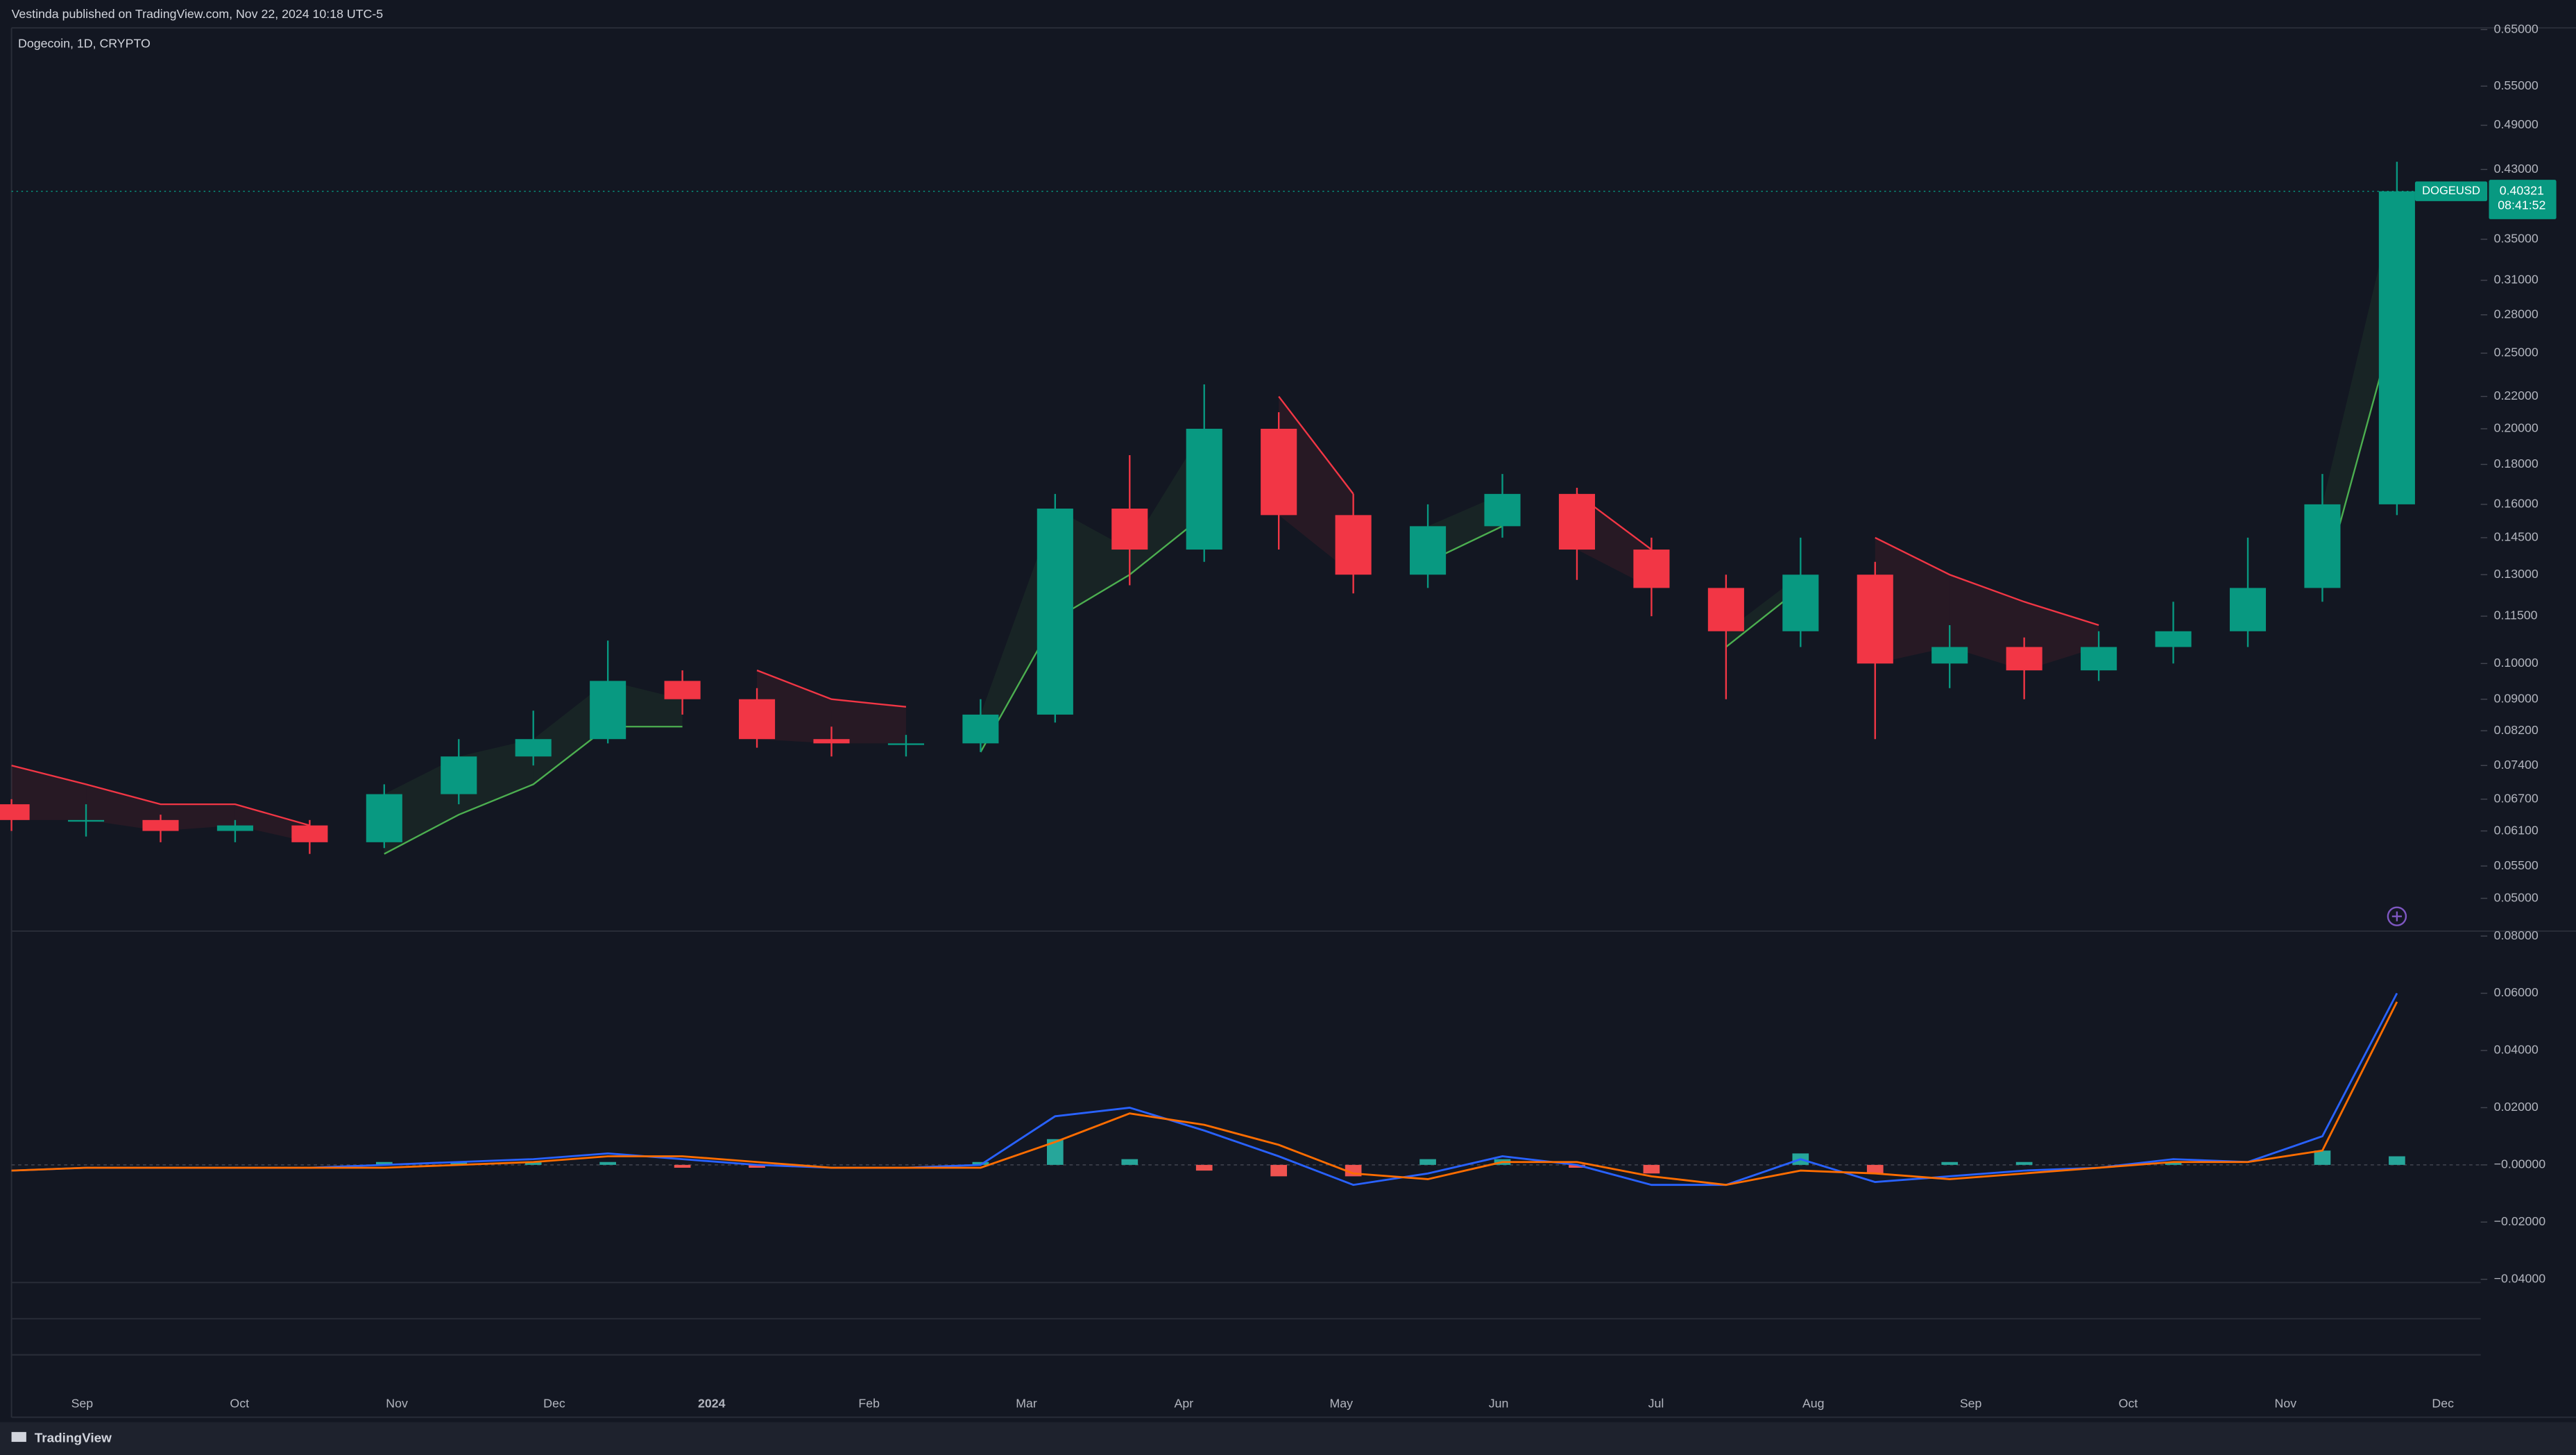  Describe the element at coordinates (2516, 698) in the screenshot. I see `y-tick-label: 0.09000` at that location.